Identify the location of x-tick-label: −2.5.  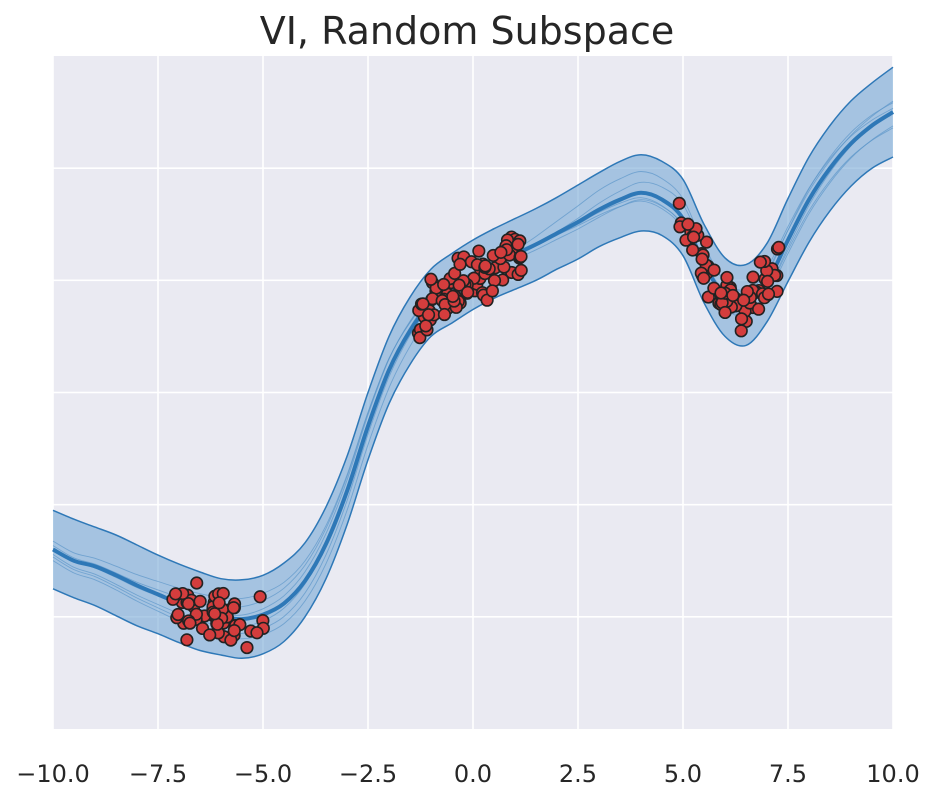
(368, 774).